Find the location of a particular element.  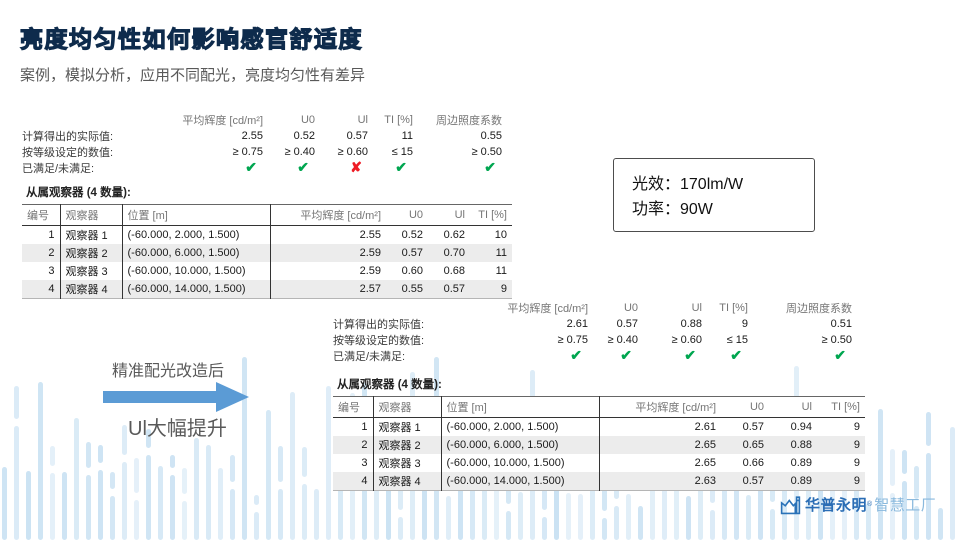

observer-cell: 2.55 is located at coordinates (370, 235).